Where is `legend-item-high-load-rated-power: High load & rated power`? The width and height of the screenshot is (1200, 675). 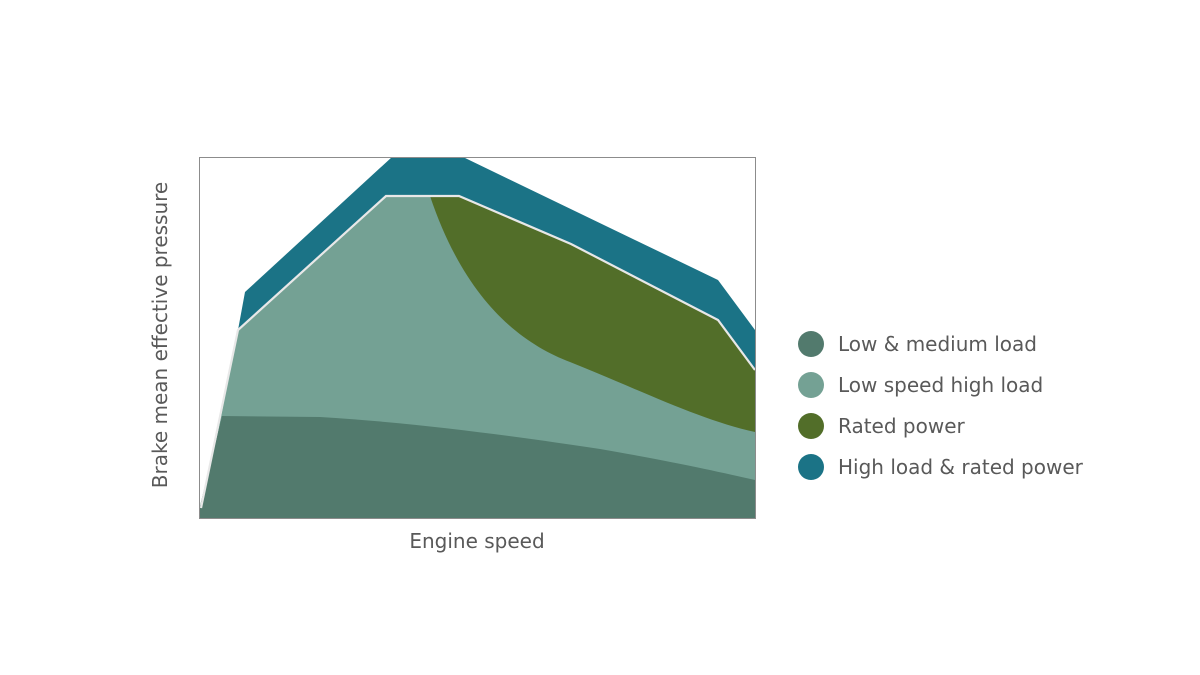 legend-item-high-load-rated-power: High load & rated power is located at coordinates (940, 466).